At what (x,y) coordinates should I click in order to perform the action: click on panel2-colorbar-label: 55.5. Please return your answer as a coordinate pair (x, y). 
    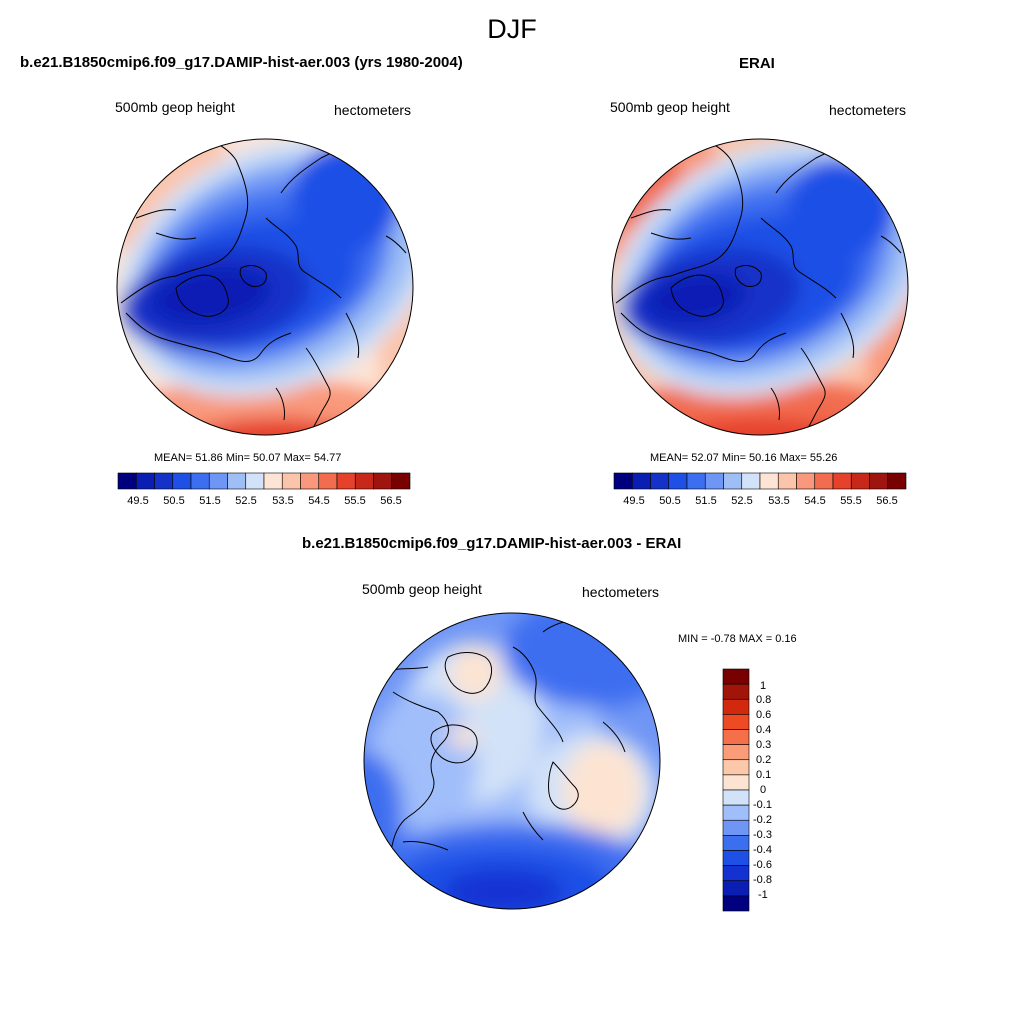
    Looking at the image, I should click on (851, 501).